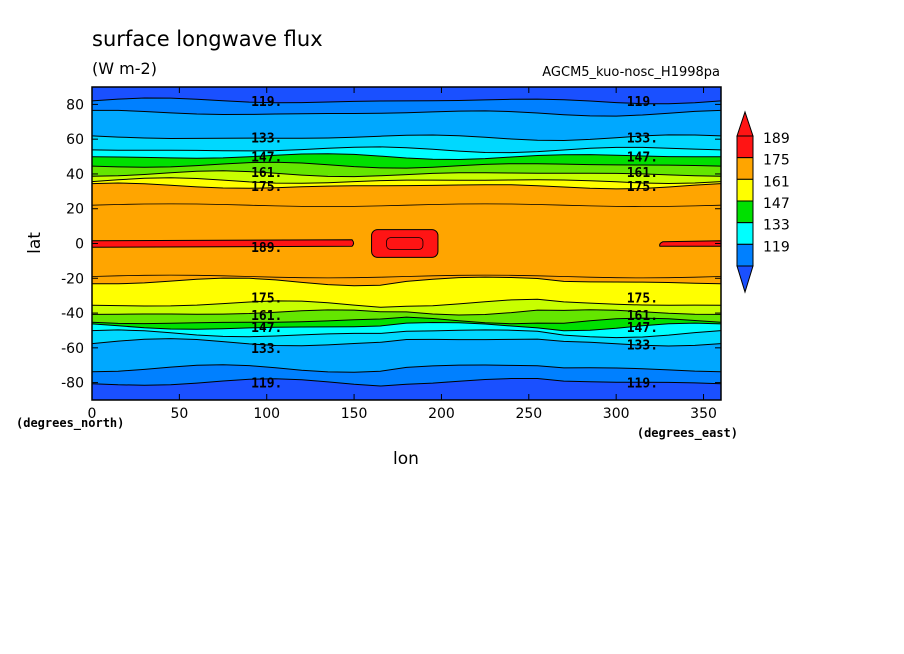  I want to click on colorbar-label: 189, so click(776, 139).